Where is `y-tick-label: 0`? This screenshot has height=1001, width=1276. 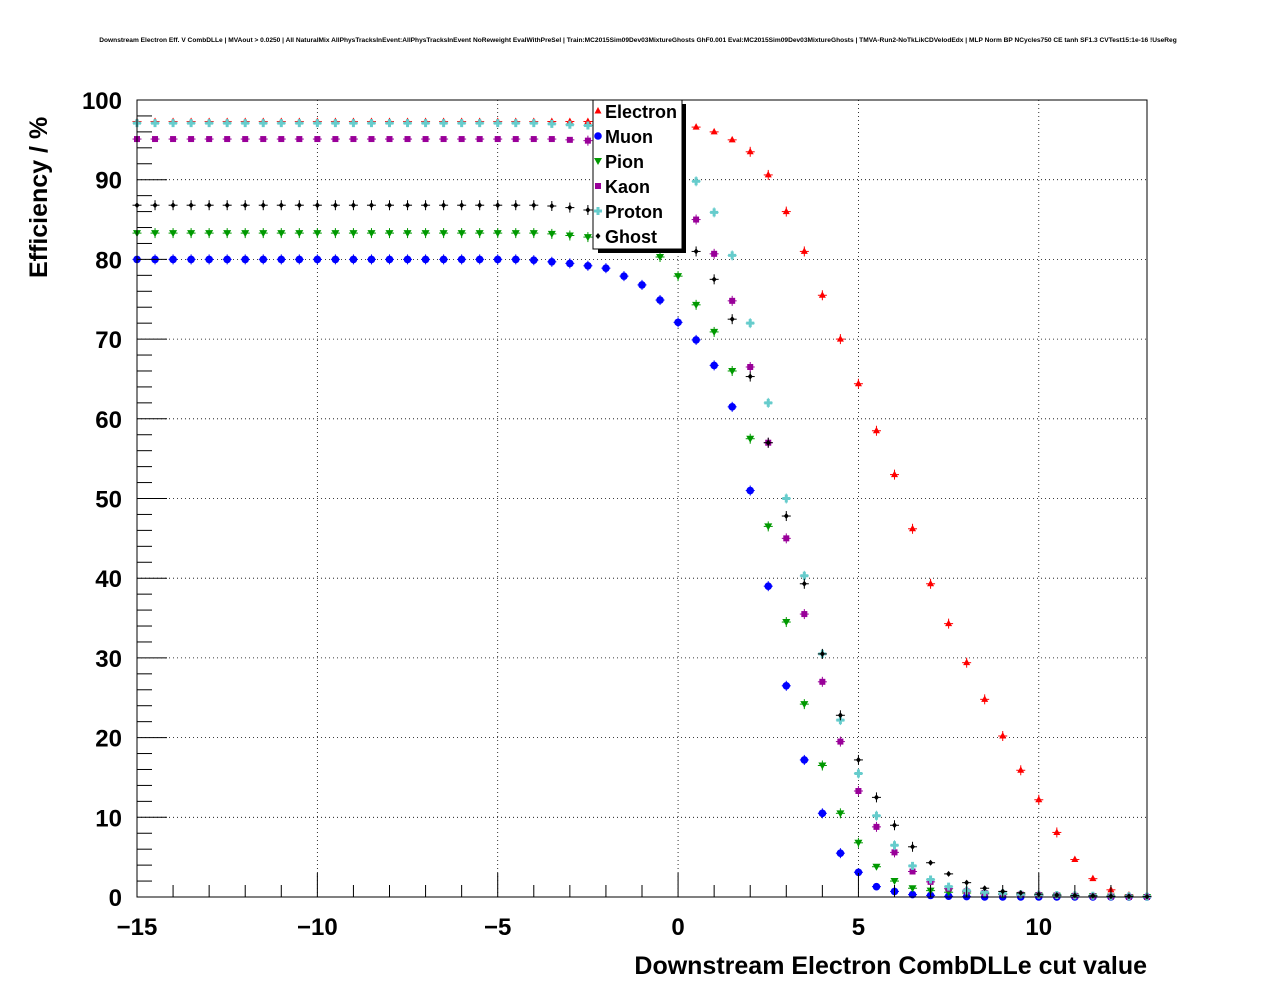 y-tick-label: 0 is located at coordinates (115, 898).